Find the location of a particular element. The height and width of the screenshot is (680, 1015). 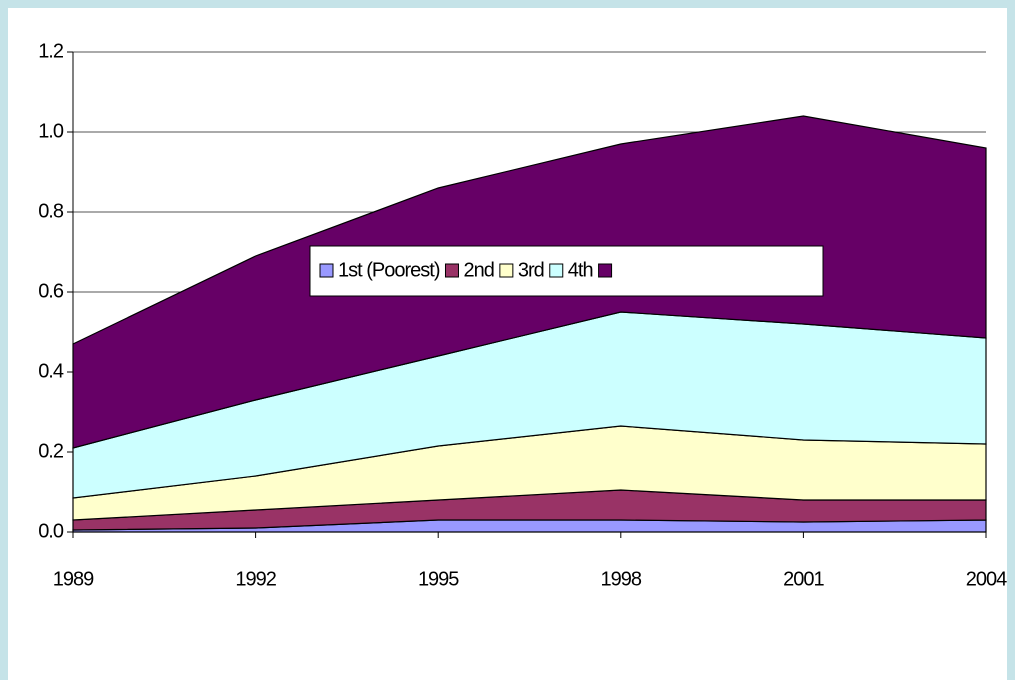

x-tick-label: 2001 is located at coordinates (803, 579).